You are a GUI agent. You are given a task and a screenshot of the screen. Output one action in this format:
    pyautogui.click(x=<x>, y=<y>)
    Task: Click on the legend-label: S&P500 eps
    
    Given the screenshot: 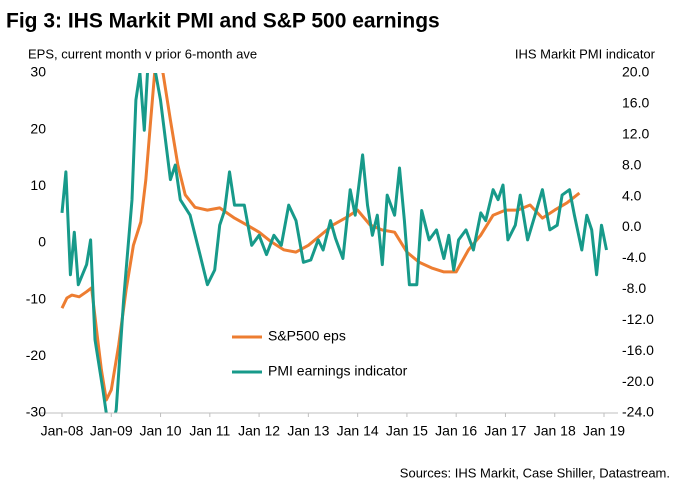 What is the action you would take?
    pyautogui.click(x=307, y=336)
    